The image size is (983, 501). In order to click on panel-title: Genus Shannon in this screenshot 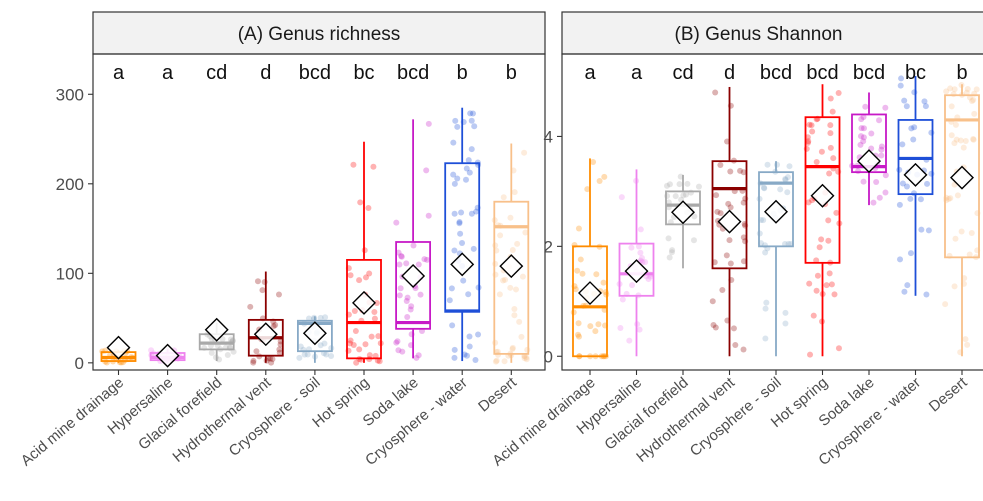, I will do `click(773, 34)`.